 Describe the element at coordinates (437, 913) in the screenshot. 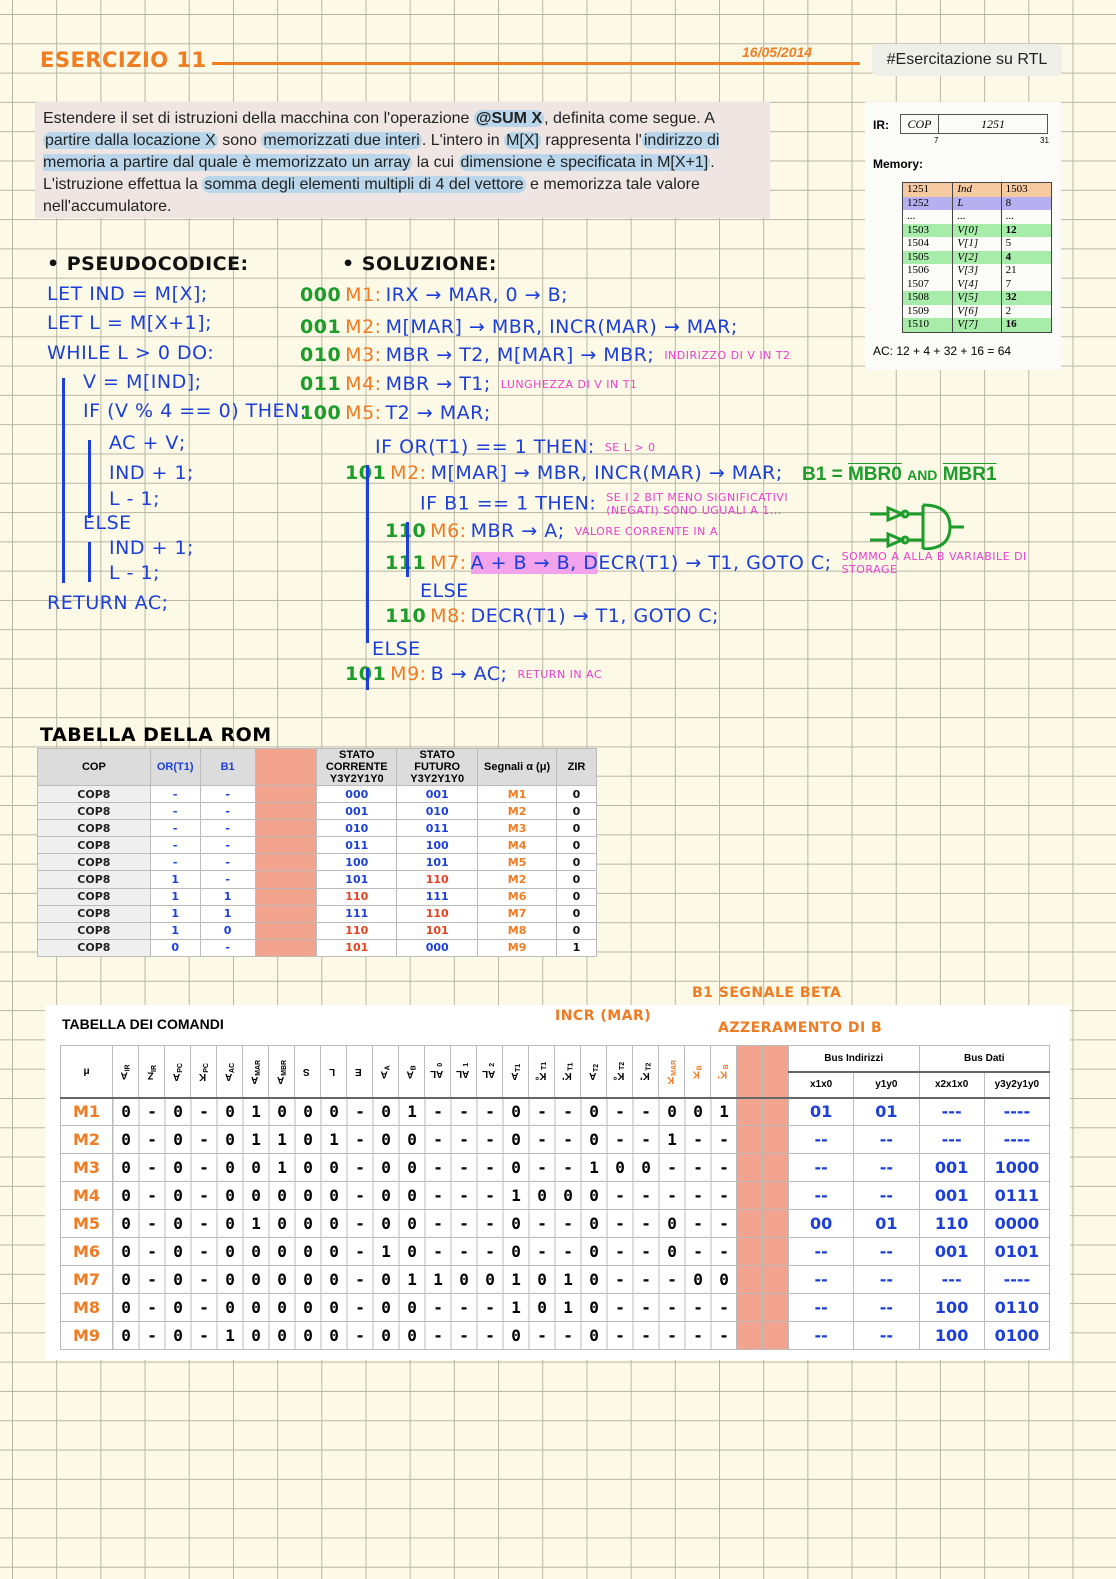

I see `rom-next-state: 110` at that location.